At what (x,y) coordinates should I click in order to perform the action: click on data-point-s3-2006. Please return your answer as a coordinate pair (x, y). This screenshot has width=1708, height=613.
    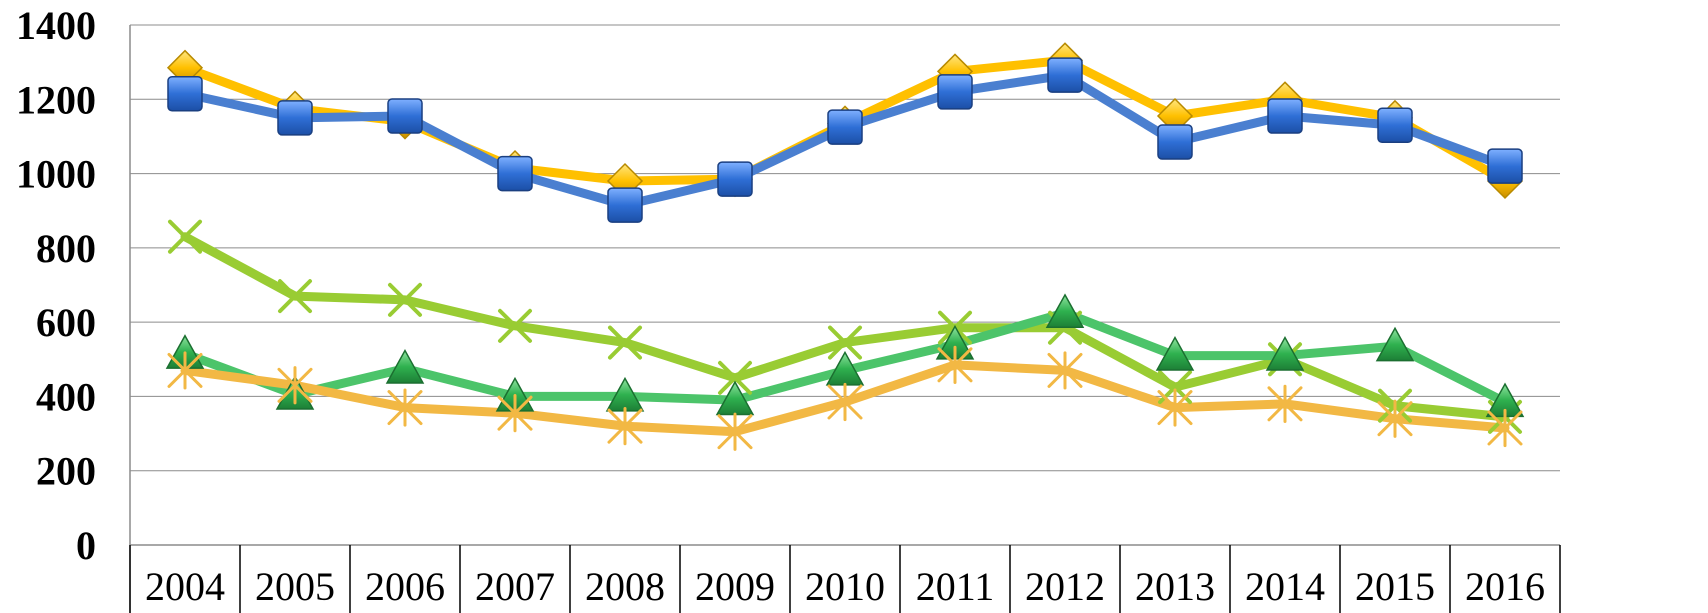
    Looking at the image, I should click on (405, 299).